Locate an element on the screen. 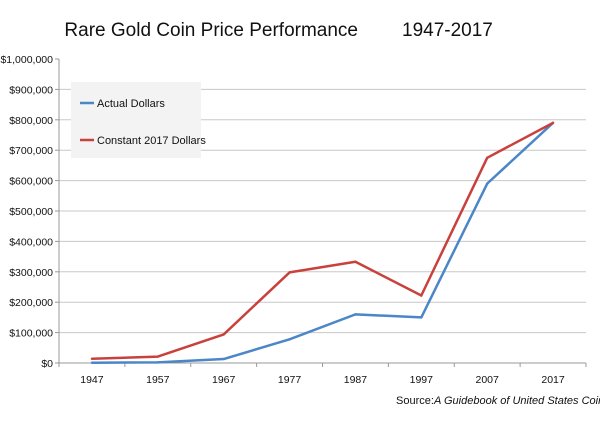  y-tick-label: $200,000 is located at coordinates (31, 303).